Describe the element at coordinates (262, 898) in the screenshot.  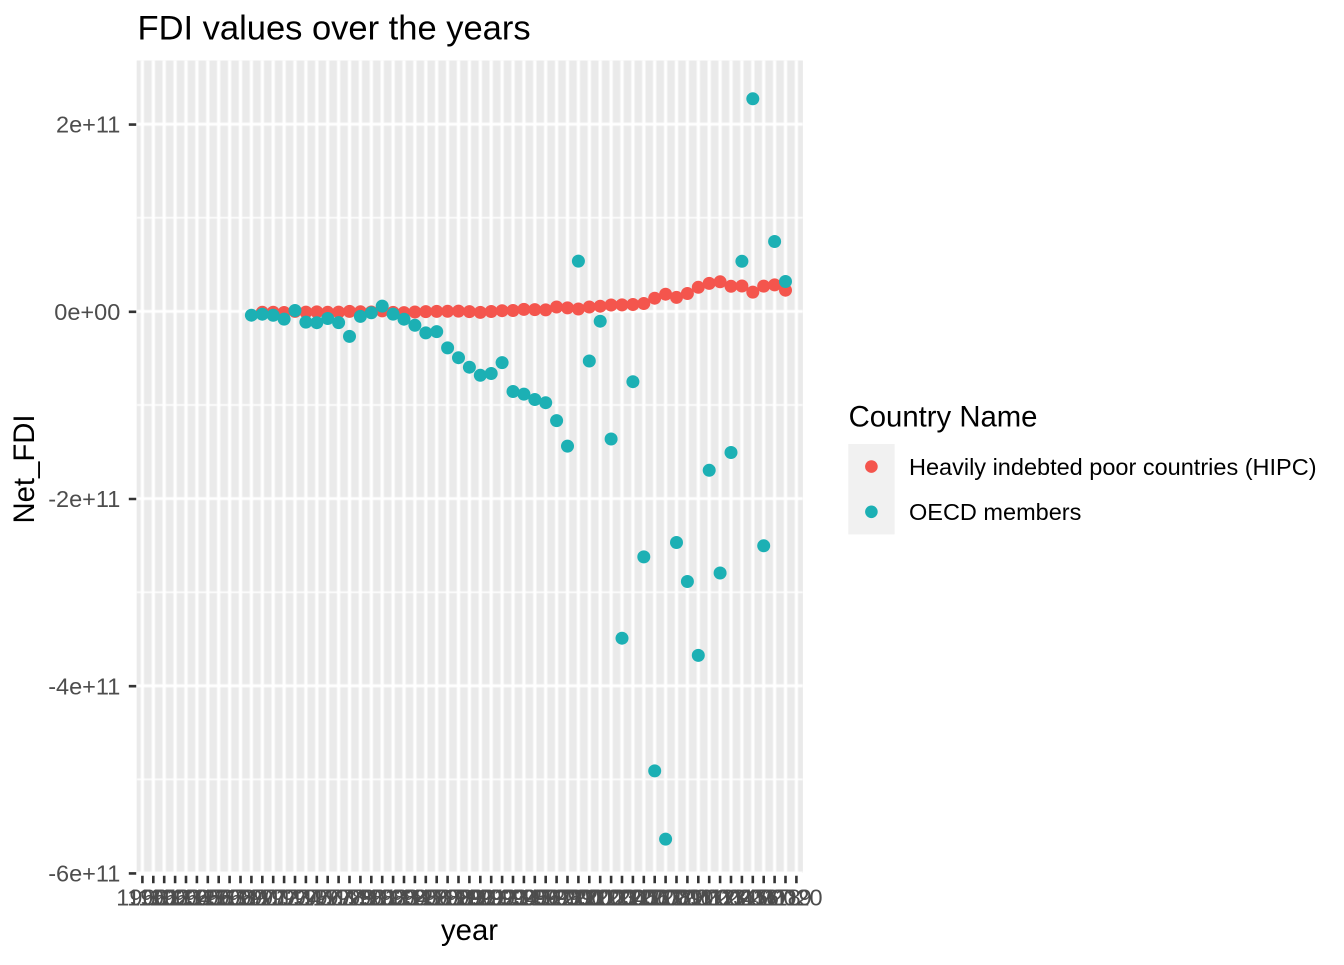
I see `svg-text: 1971` at that location.